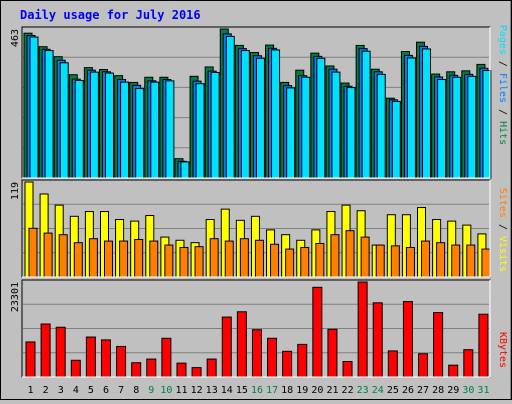 The height and width of the screenshot is (404, 512). What do you see at coordinates (378, 390) in the screenshot?
I see `day-label: 24` at bounding box center [378, 390].